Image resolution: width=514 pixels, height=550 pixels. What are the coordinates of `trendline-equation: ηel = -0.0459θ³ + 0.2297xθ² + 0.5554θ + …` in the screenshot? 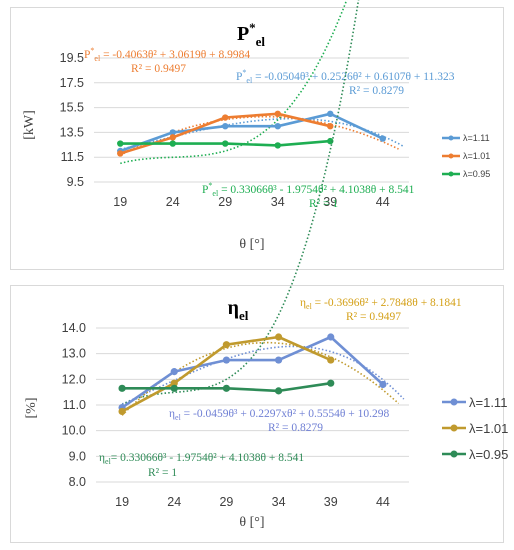 It's located at (279, 415).